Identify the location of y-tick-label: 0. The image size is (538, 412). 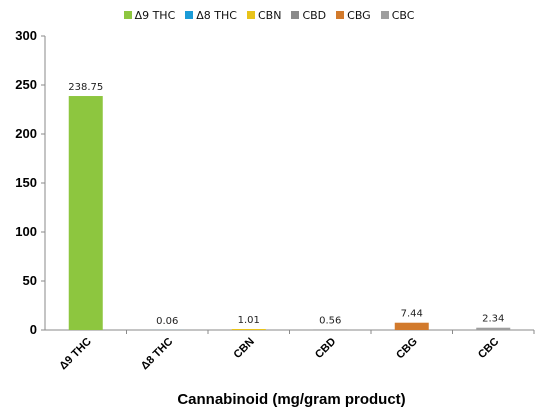
(33, 329).